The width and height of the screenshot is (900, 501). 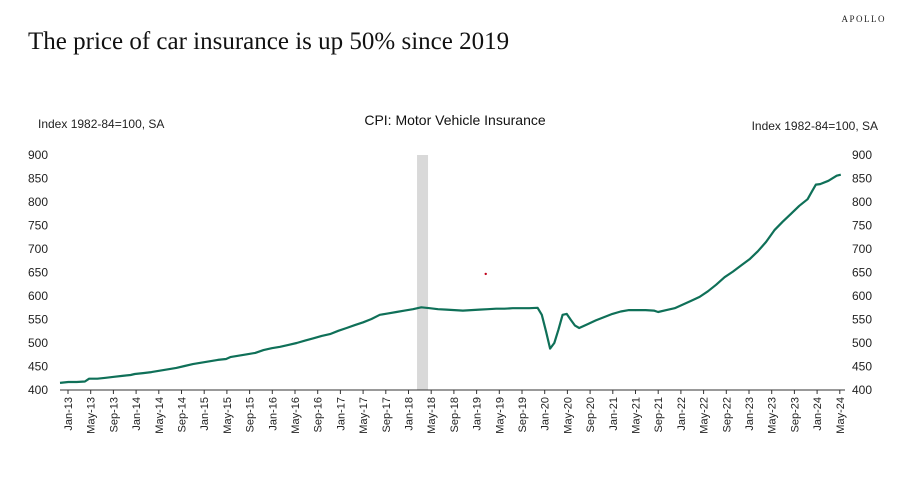 What do you see at coordinates (92, 415) in the screenshot?
I see `x-tick-label: May-13` at bounding box center [92, 415].